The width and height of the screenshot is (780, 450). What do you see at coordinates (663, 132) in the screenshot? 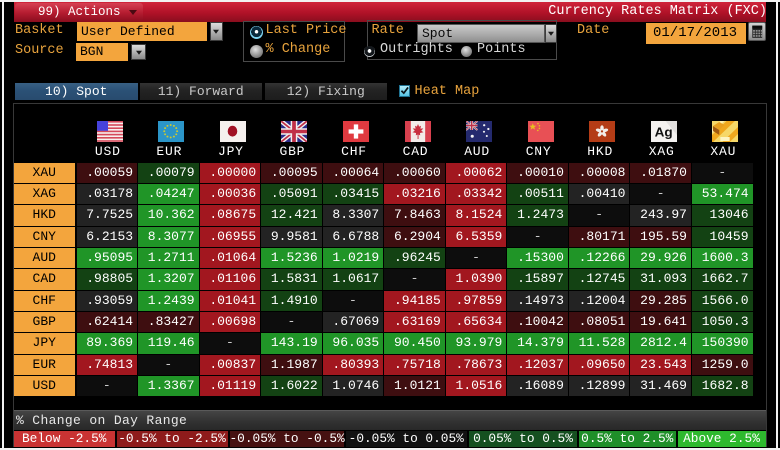
I see `svg-text: Ag` at bounding box center [663, 132].